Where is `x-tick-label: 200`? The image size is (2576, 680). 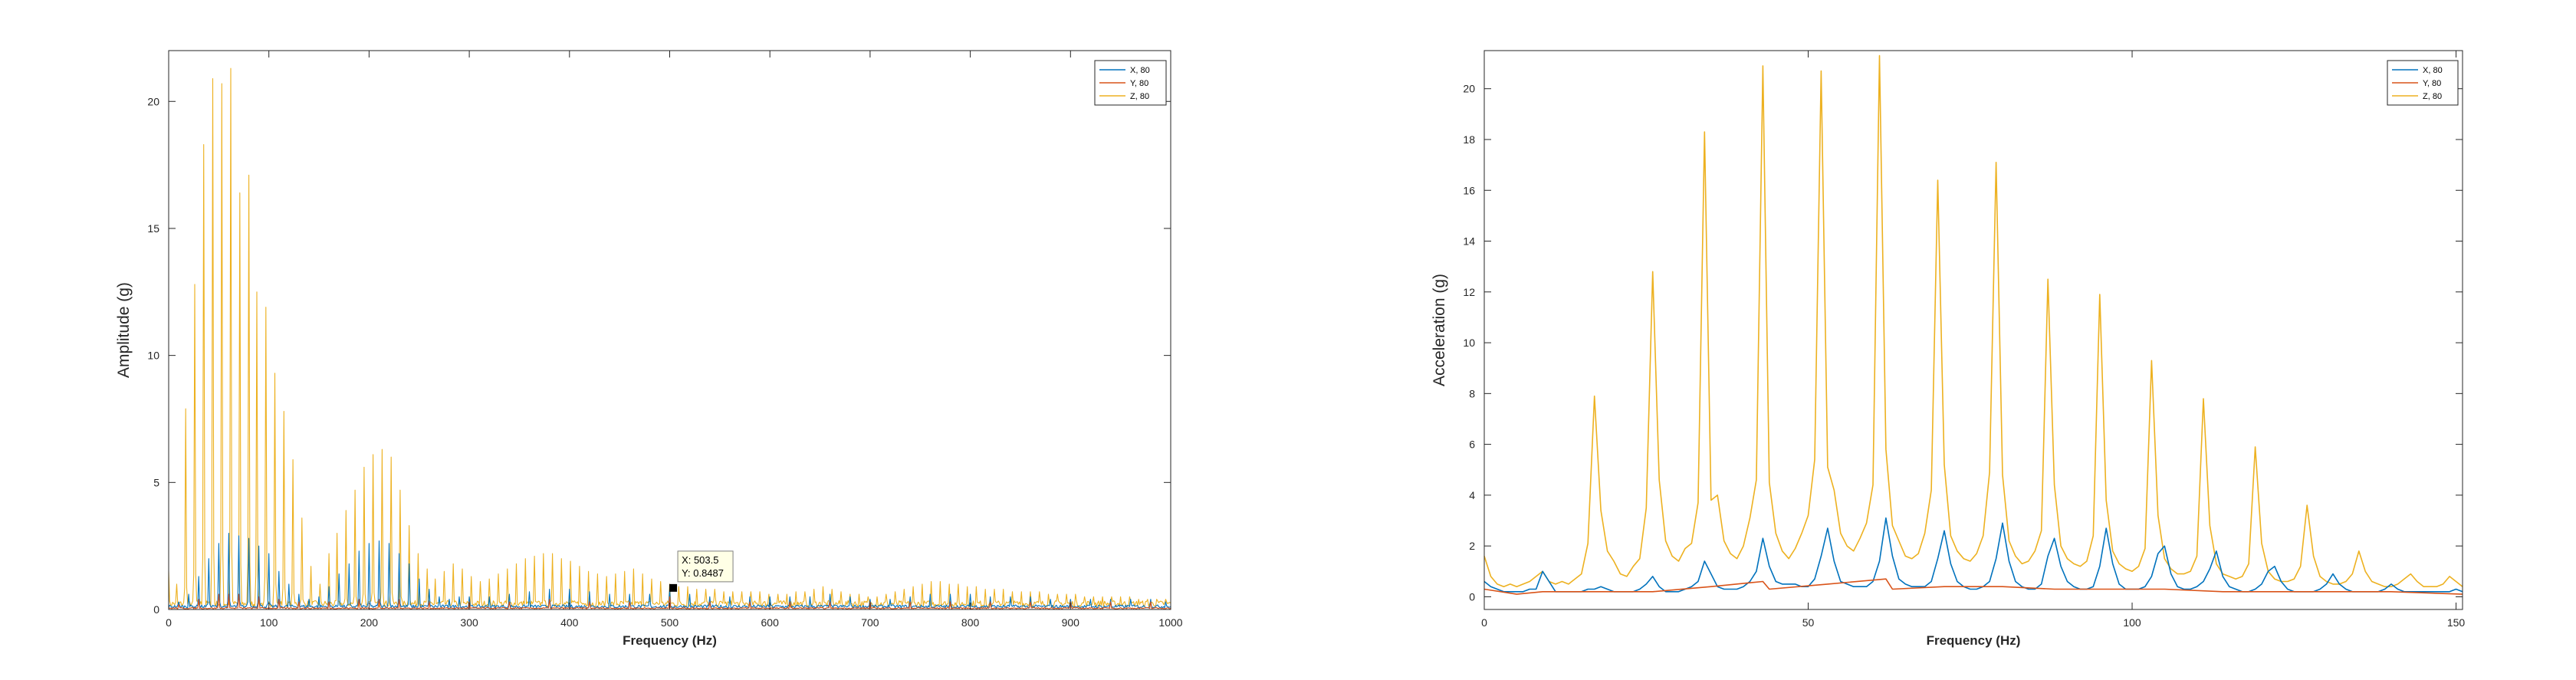
x-tick-label: 200 is located at coordinates (369, 623).